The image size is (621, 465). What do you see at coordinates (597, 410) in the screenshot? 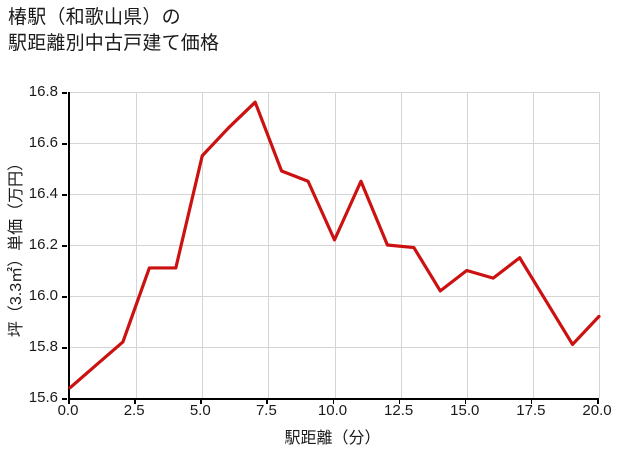
I see `x-axis-tick-label: 20.0` at bounding box center [597, 410].